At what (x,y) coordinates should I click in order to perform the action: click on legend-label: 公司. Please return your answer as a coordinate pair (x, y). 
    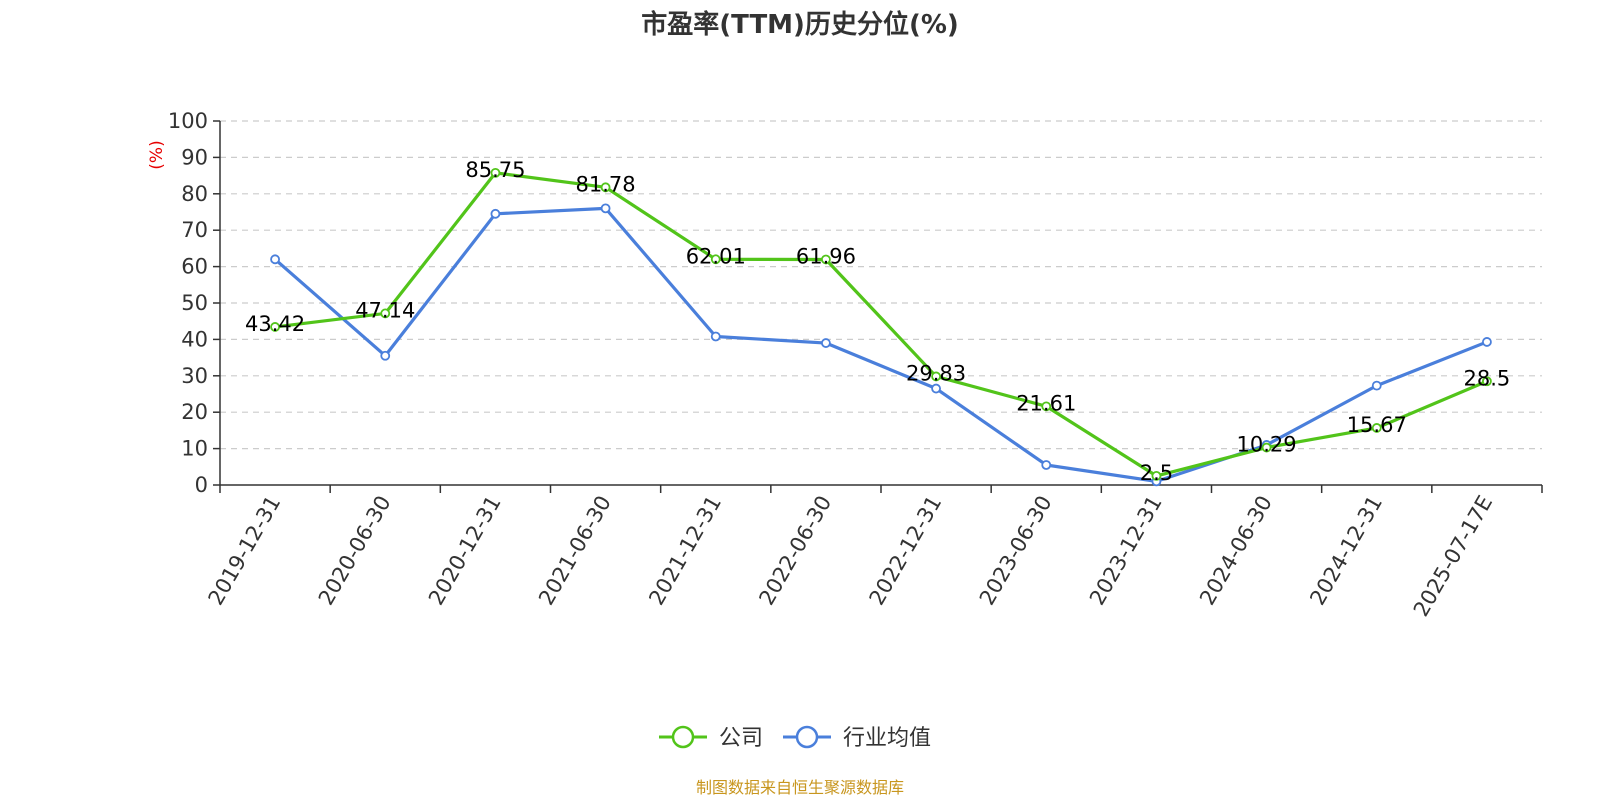
    Looking at the image, I should click on (741, 738).